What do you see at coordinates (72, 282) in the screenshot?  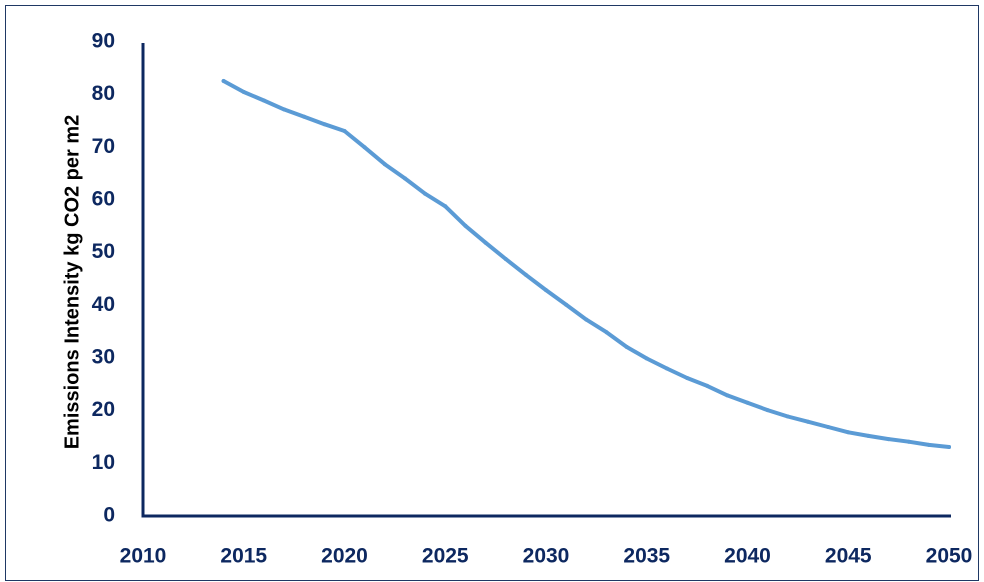 I see `y-axis-title: Emissions Intensity kg CO2 per m2` at bounding box center [72, 282].